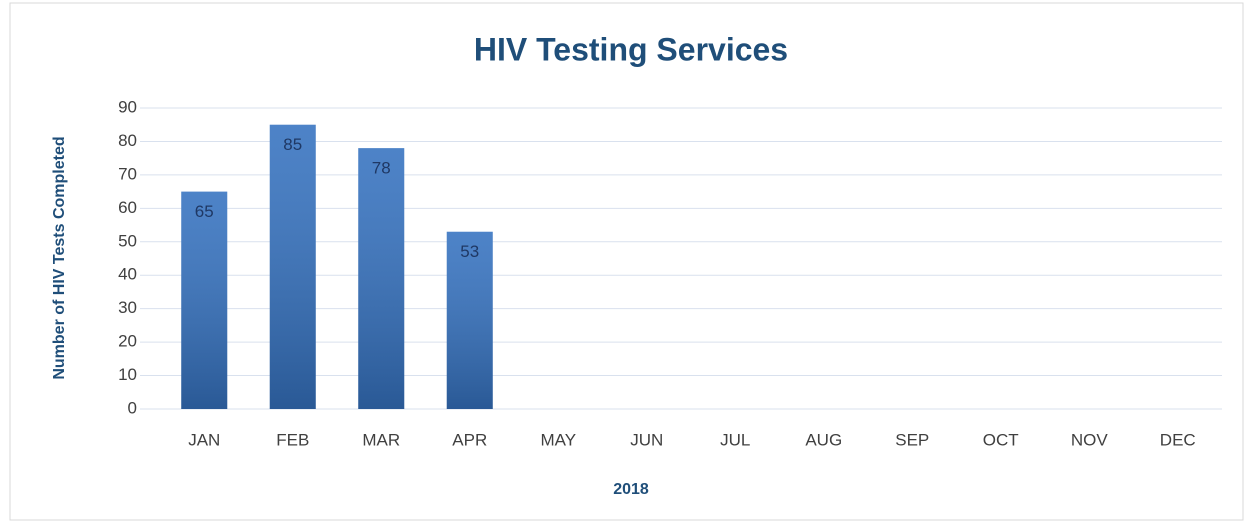 This screenshot has width=1253, height=529. What do you see at coordinates (1178, 439) in the screenshot?
I see `x-tick-label: DEC` at bounding box center [1178, 439].